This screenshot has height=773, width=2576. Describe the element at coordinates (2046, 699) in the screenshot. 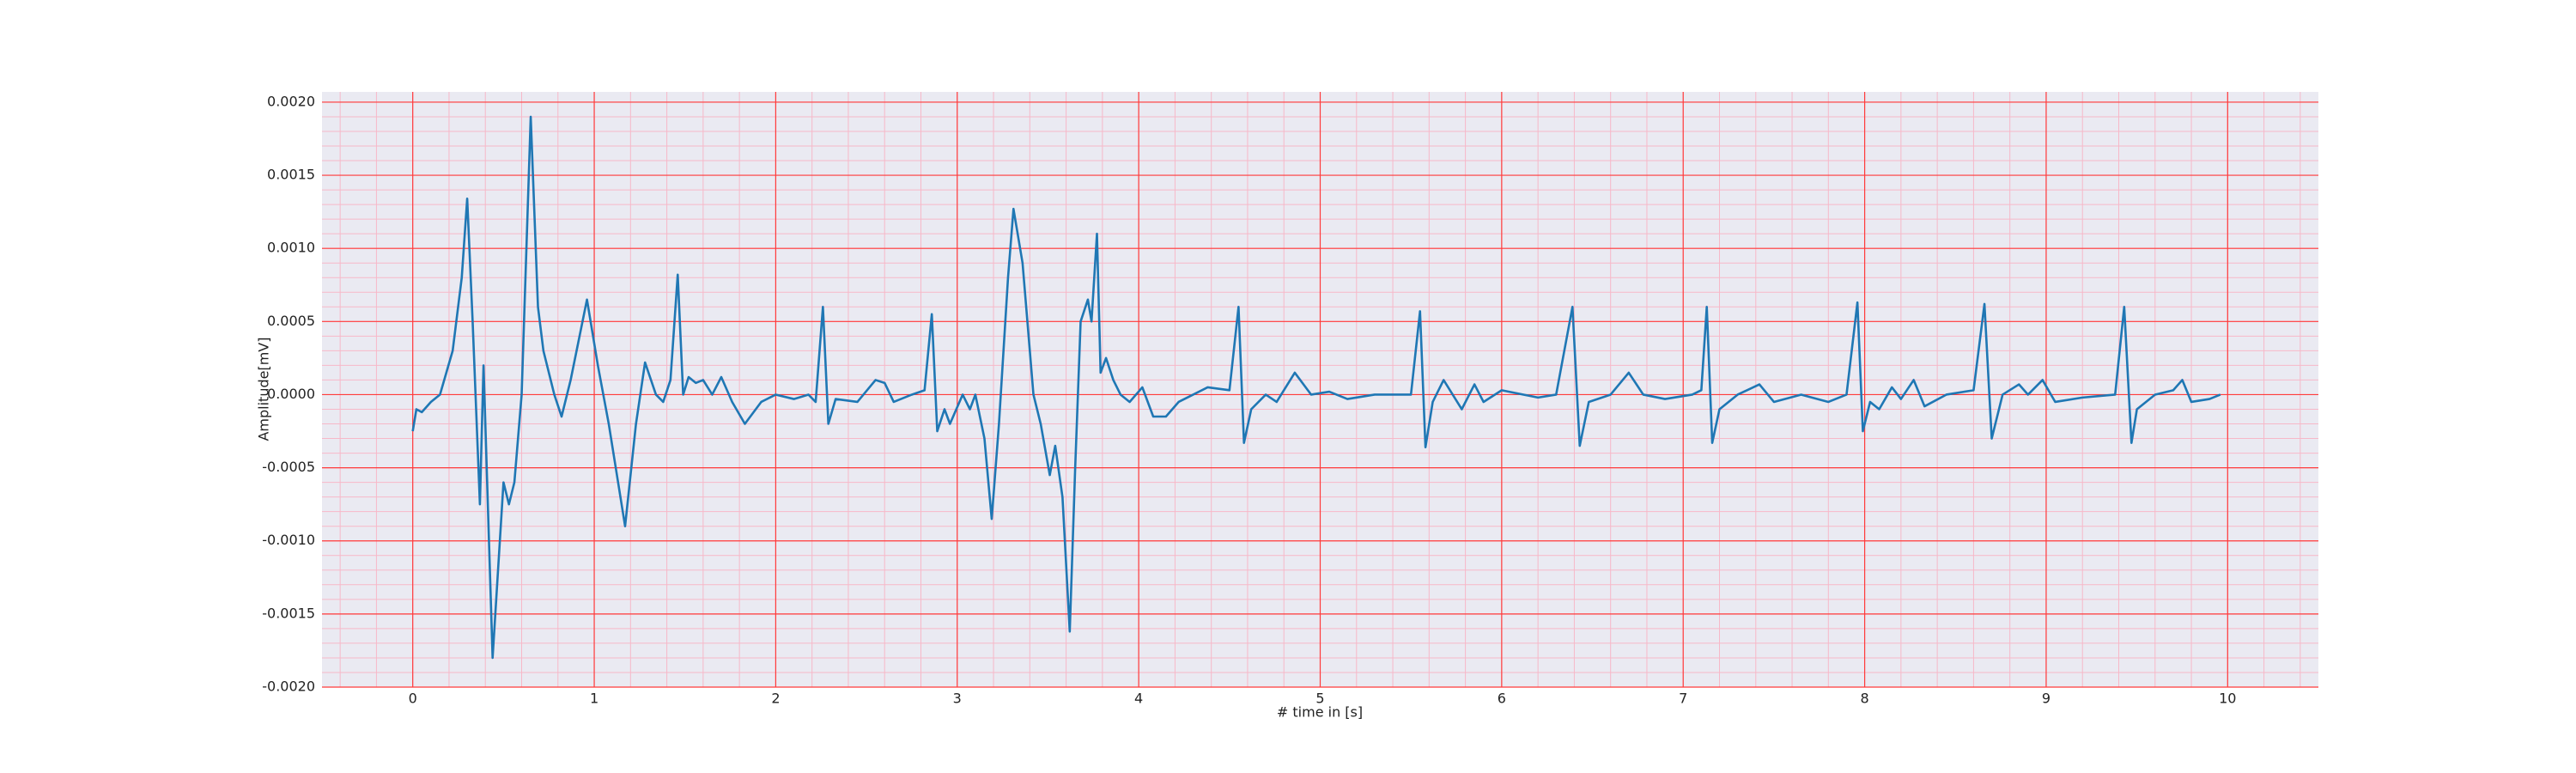

I see `x-tick-label: 9` at that location.